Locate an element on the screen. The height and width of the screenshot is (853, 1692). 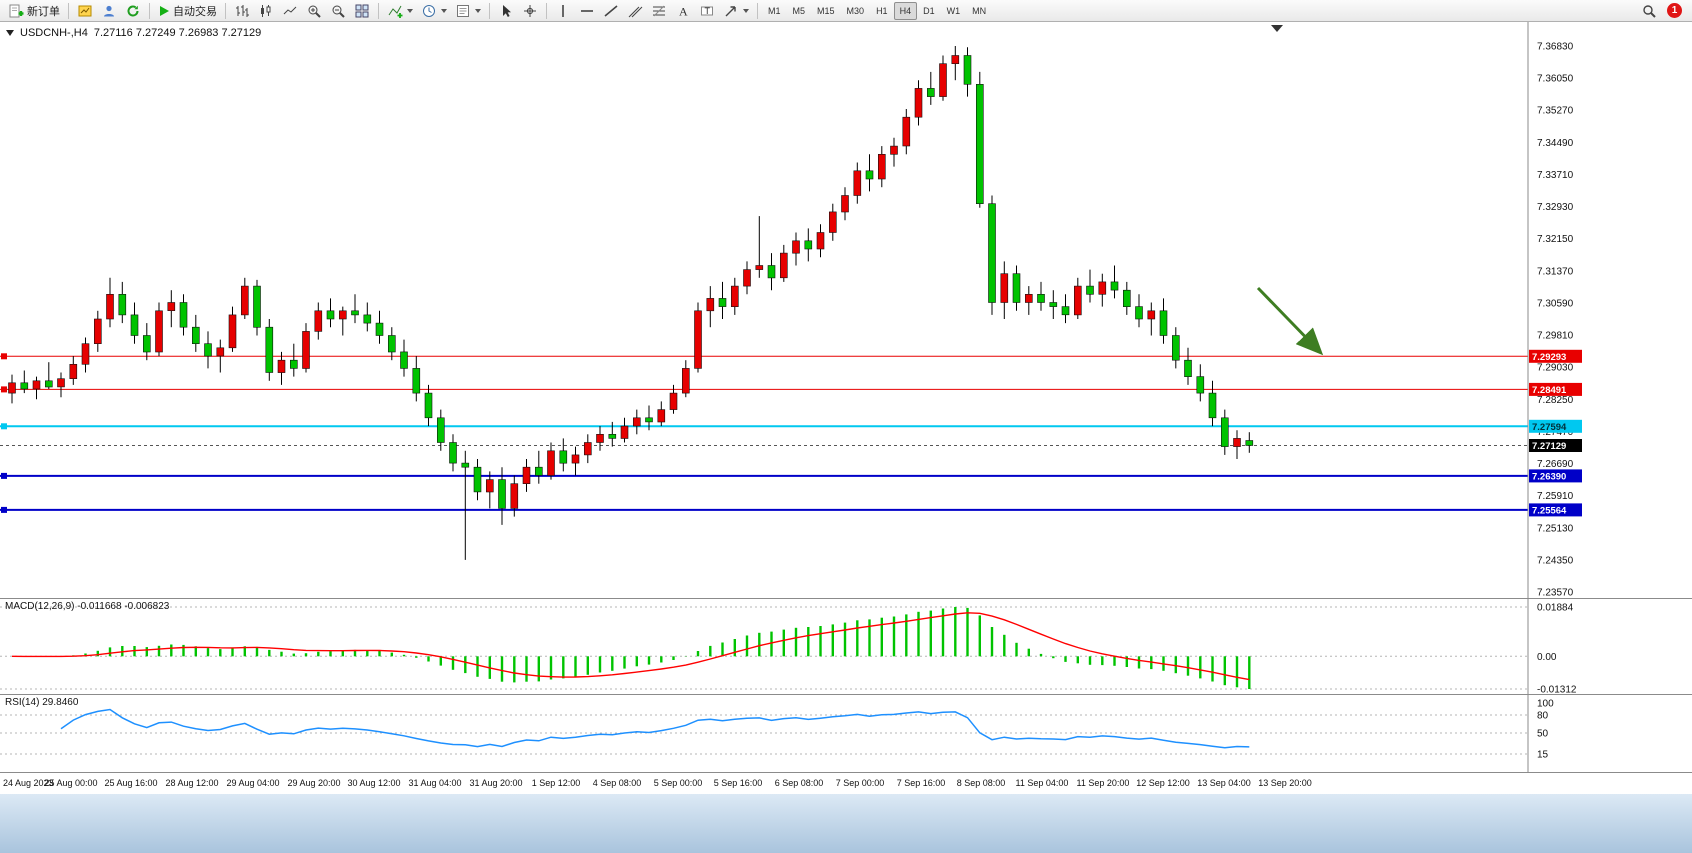
time-axis-label: 8 Sep 08:00 is located at coordinates (981, 783).